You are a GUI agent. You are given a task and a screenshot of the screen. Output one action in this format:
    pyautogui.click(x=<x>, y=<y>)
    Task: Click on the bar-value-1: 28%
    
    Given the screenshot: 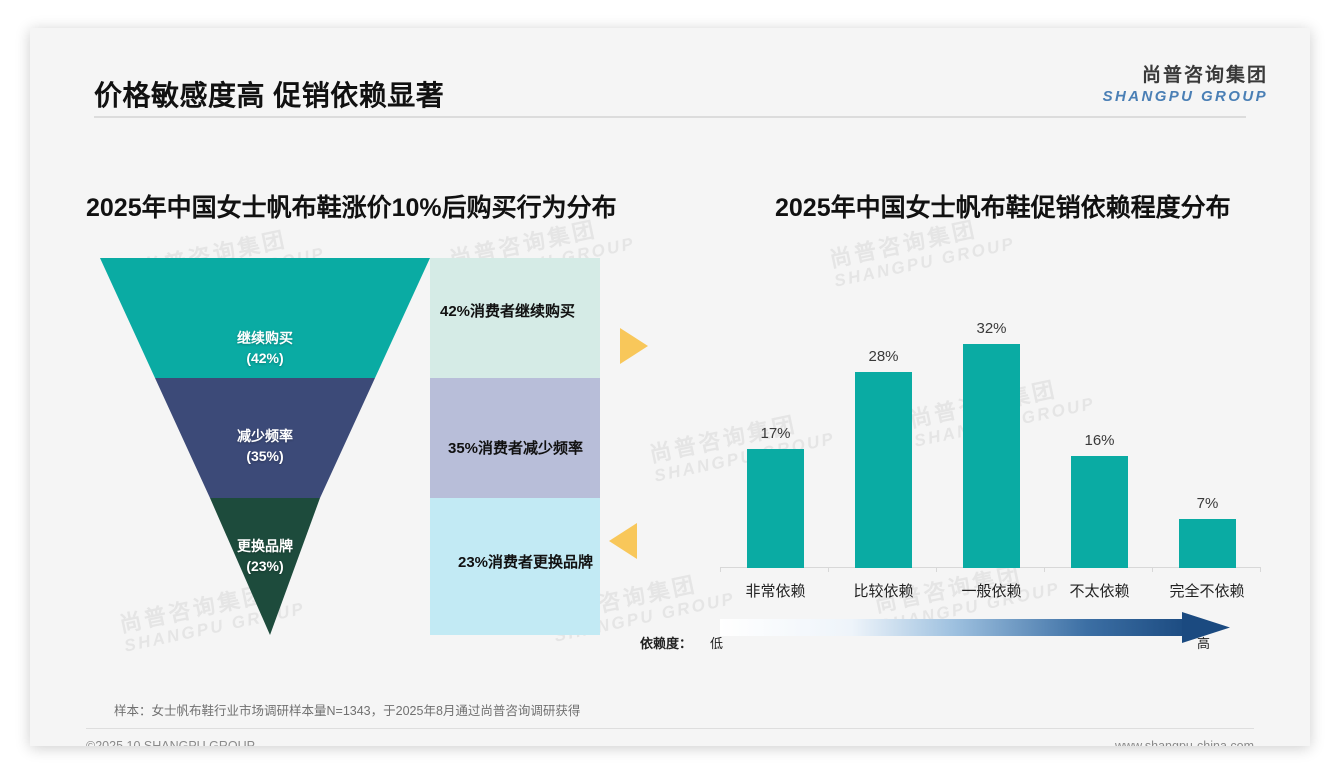 What is the action you would take?
    pyautogui.click(x=883, y=356)
    